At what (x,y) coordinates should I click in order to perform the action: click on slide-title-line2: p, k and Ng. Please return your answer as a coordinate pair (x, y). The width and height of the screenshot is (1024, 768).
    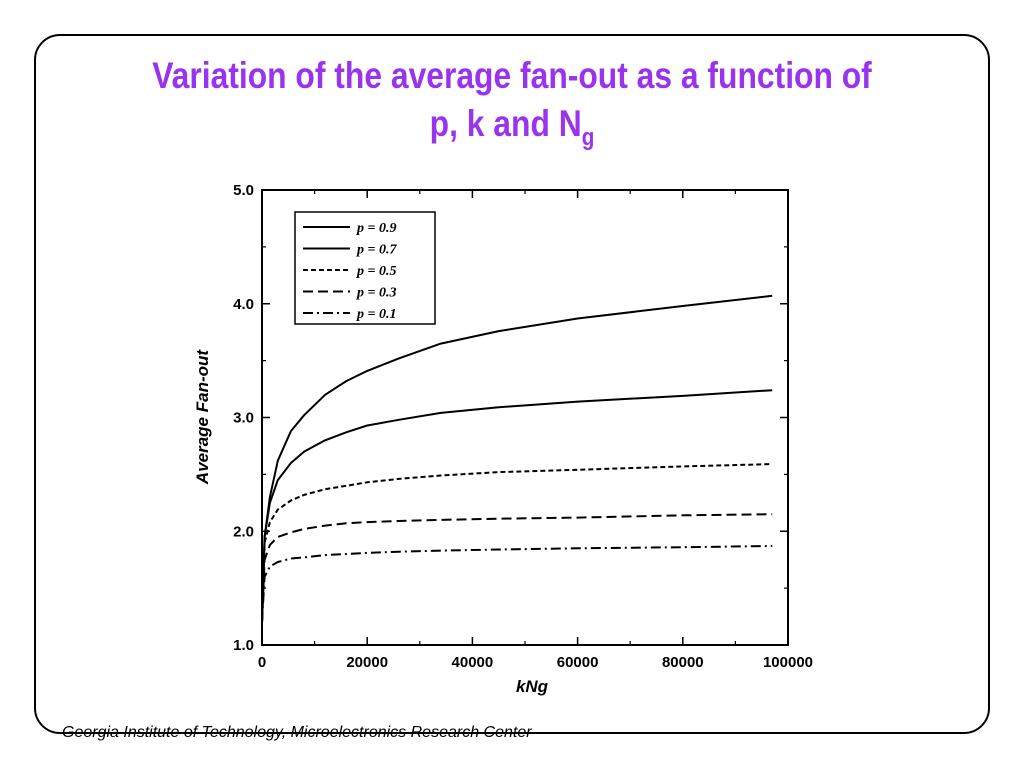
    Looking at the image, I should click on (512, 131).